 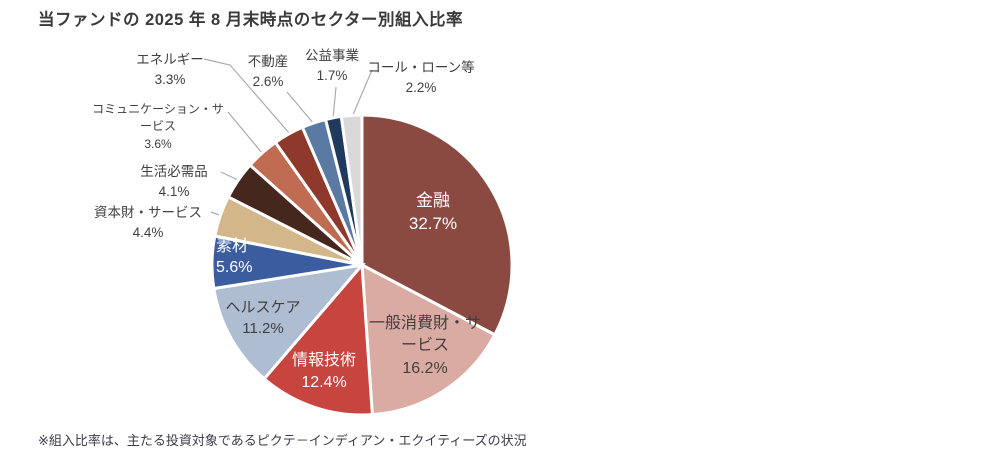 I want to click on slice-name: 情報技術, so click(x=323, y=360).